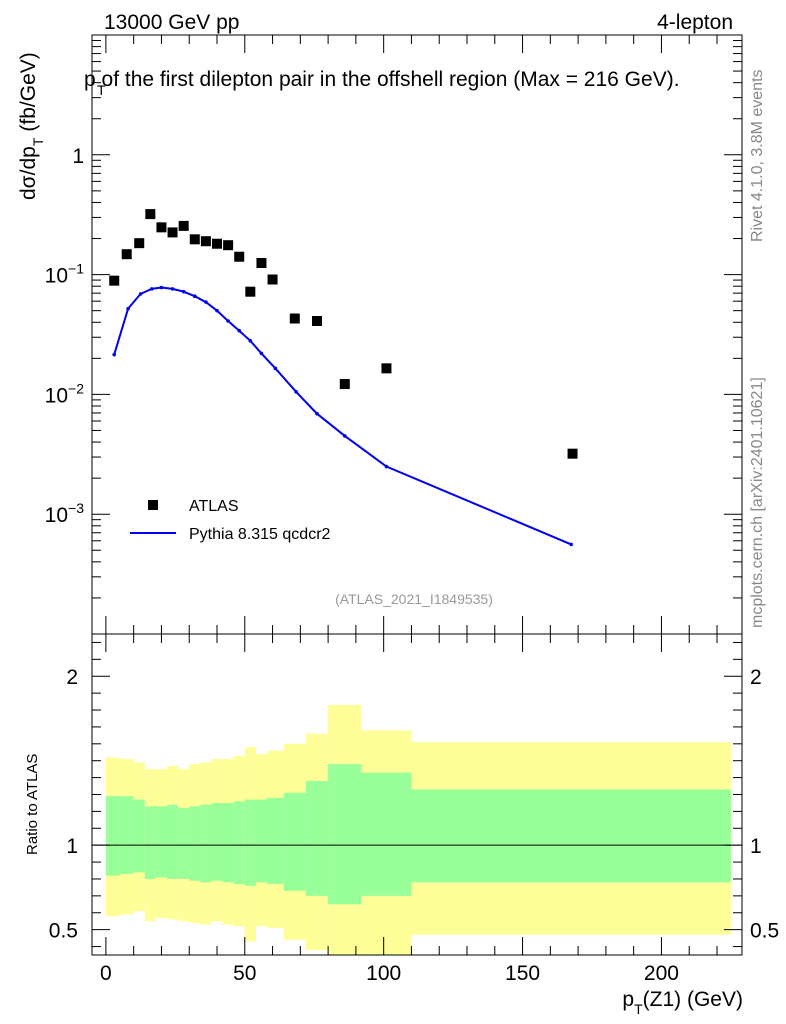  I want to click on ratio-y-tick-label-right: 2, so click(756, 677).